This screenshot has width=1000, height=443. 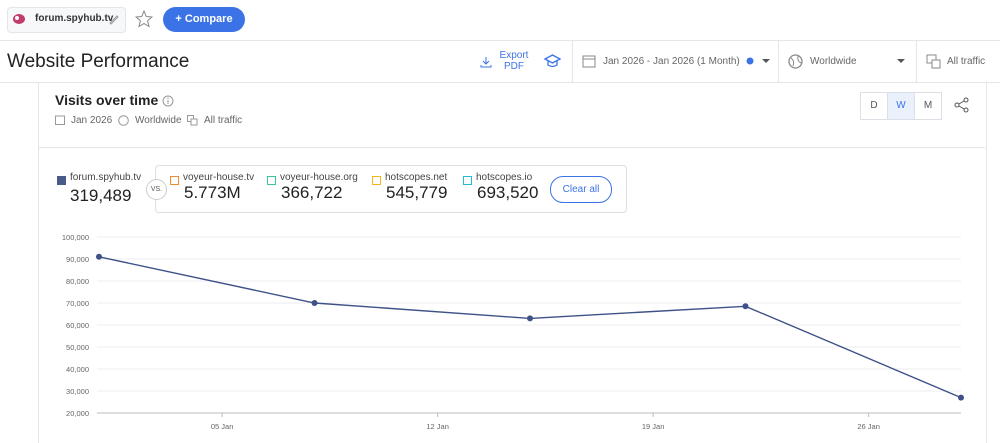 What do you see at coordinates (223, 120) in the screenshot?
I see `card-traffic: All traffic` at bounding box center [223, 120].